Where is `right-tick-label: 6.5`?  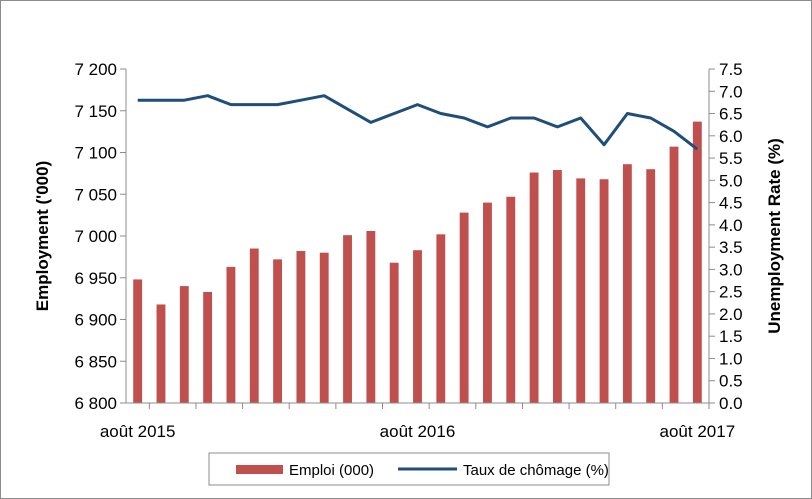 right-tick-label: 6.5 is located at coordinates (731, 114).